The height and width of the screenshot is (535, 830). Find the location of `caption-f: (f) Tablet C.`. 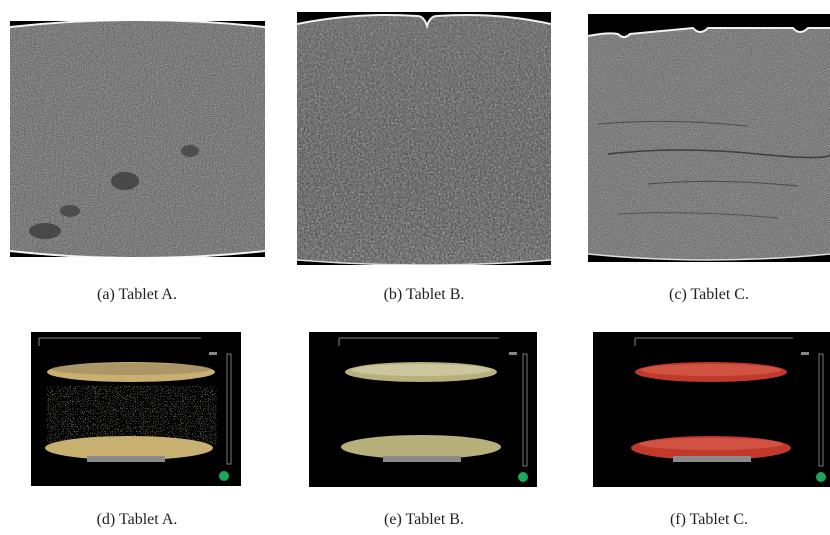

caption-f: (f) Tablet C. is located at coordinates (709, 519).